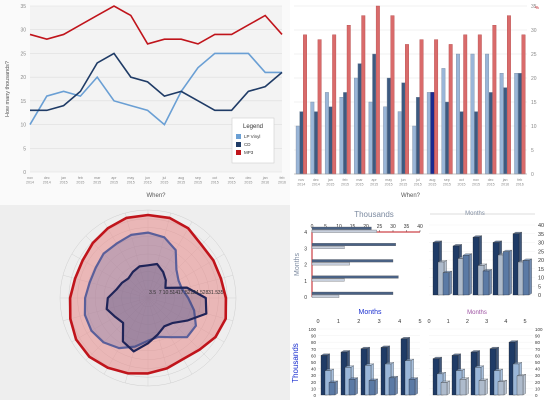 Image resolution: width=550 pixels, height=405 pixels. Describe the element at coordinates (487, 352) in the screenshot. I see `bar3d-chart-c-panel: Months 0 1 2 3 4 5 0 10 20 30 40 50 60 70 80 90 100` at that location.